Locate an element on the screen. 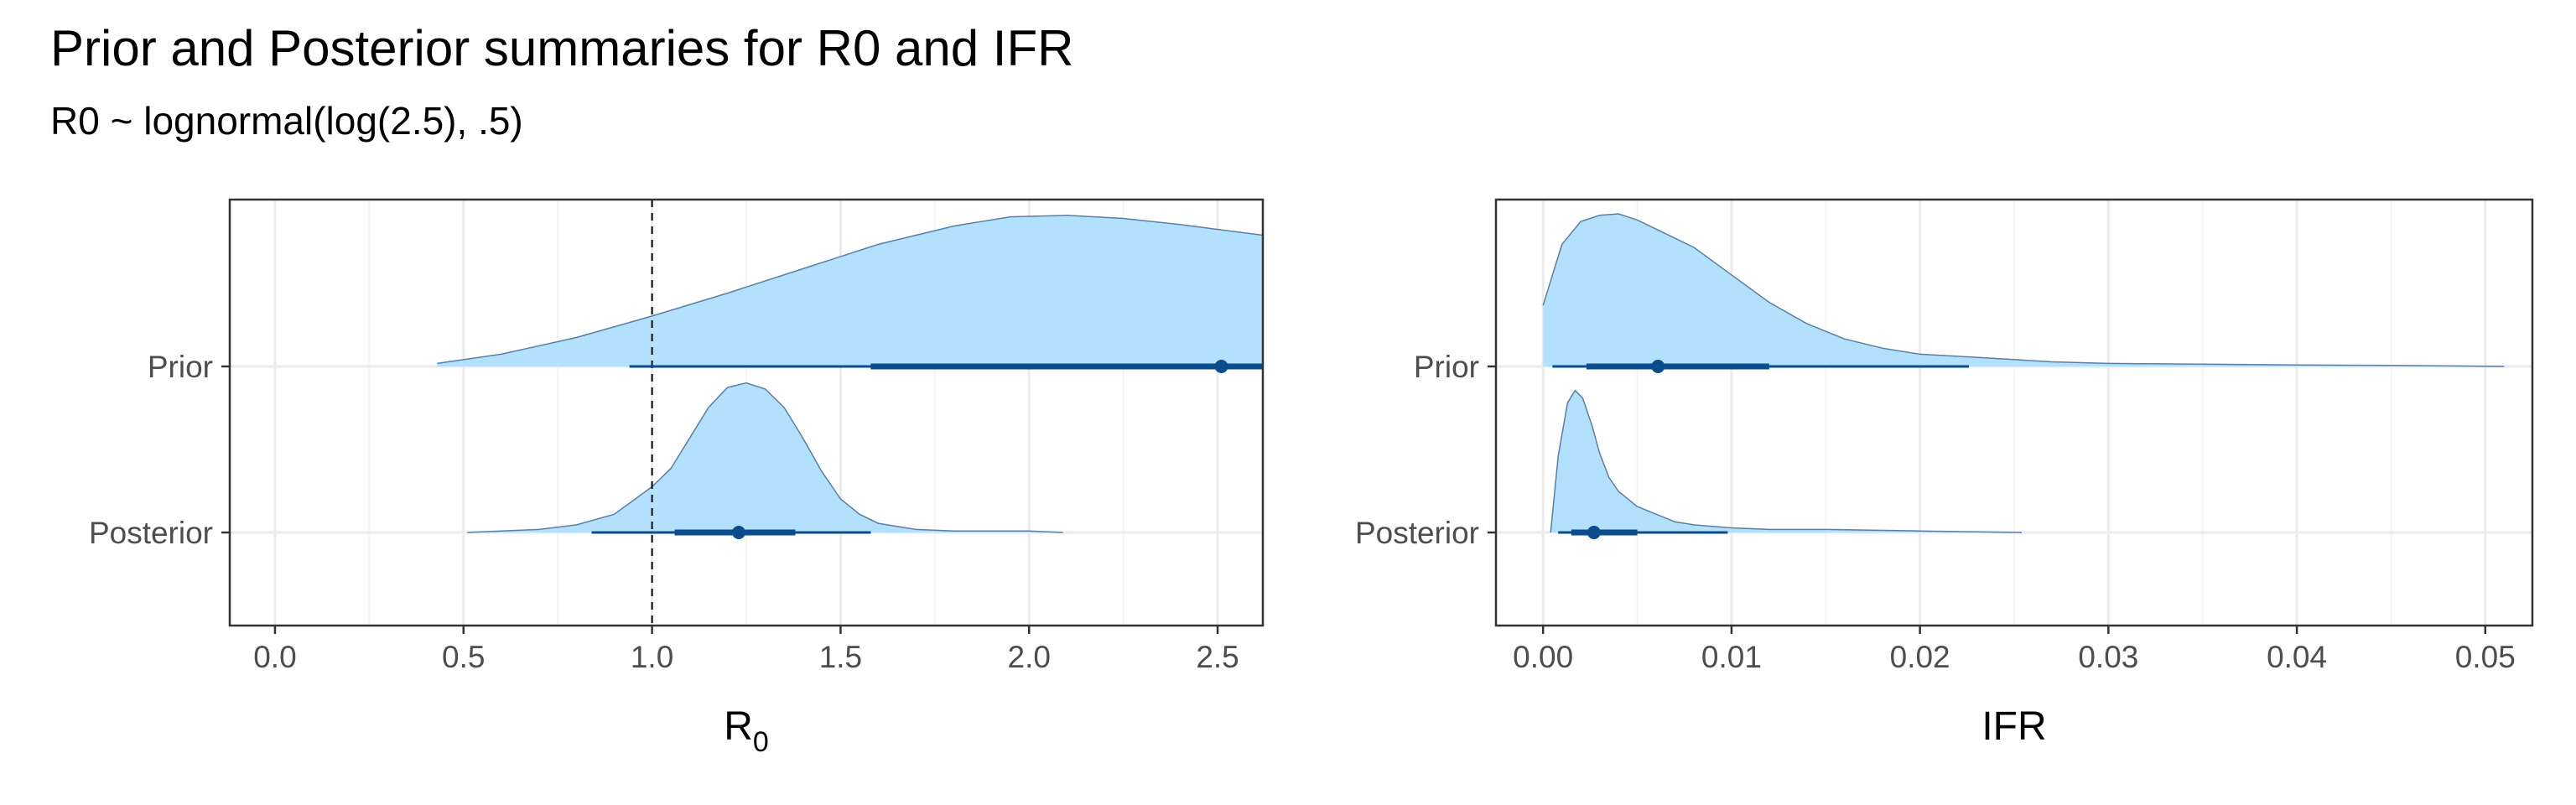 The image size is (2576, 805). x-tick-label: 2.5 is located at coordinates (1217, 657).